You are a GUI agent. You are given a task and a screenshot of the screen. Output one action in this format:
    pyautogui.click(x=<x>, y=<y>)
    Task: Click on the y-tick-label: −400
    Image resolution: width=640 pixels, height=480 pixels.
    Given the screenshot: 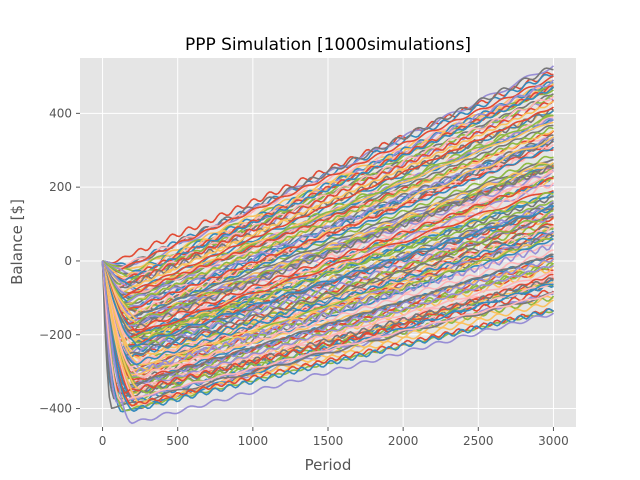 What is the action you would take?
    pyautogui.click(x=55, y=409)
    